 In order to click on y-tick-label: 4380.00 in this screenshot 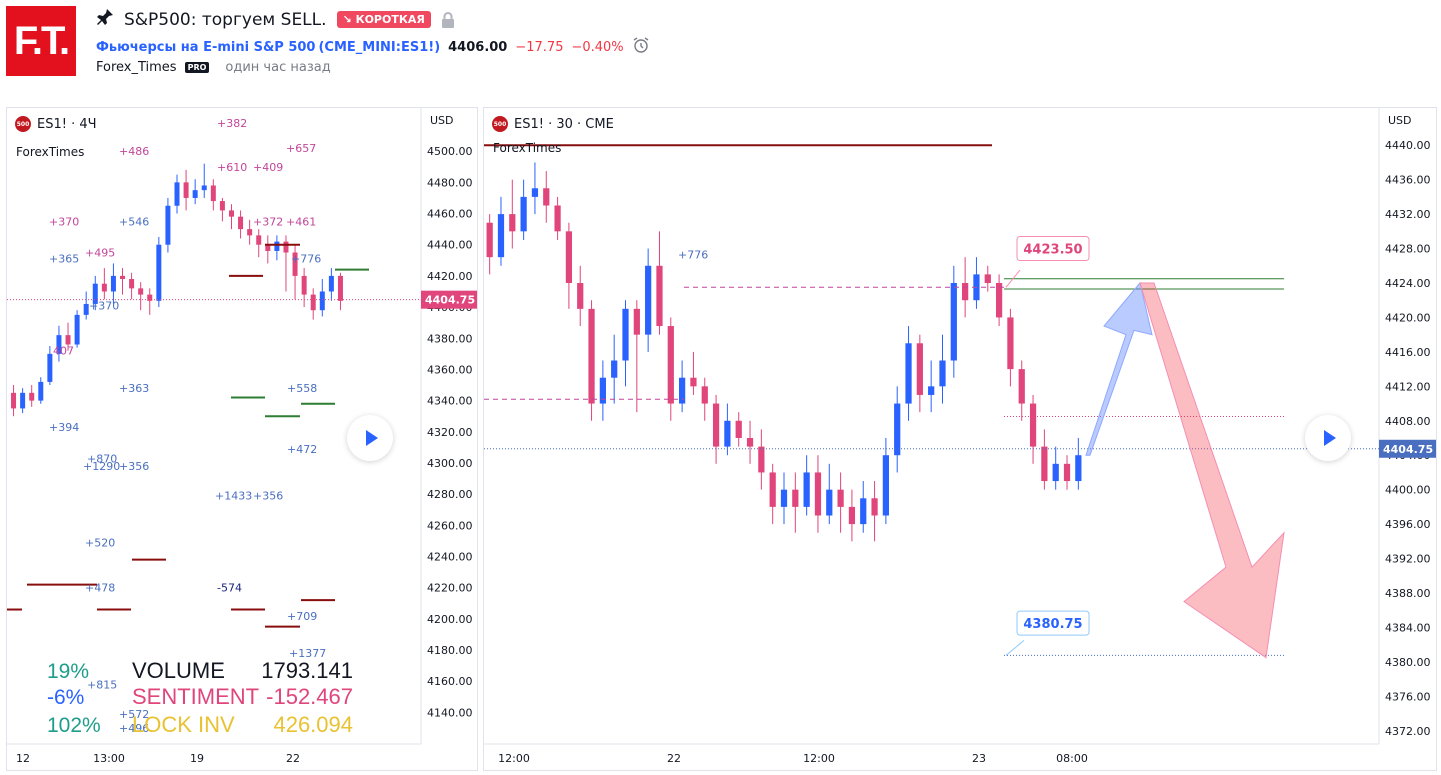, I will do `click(1408, 662)`.